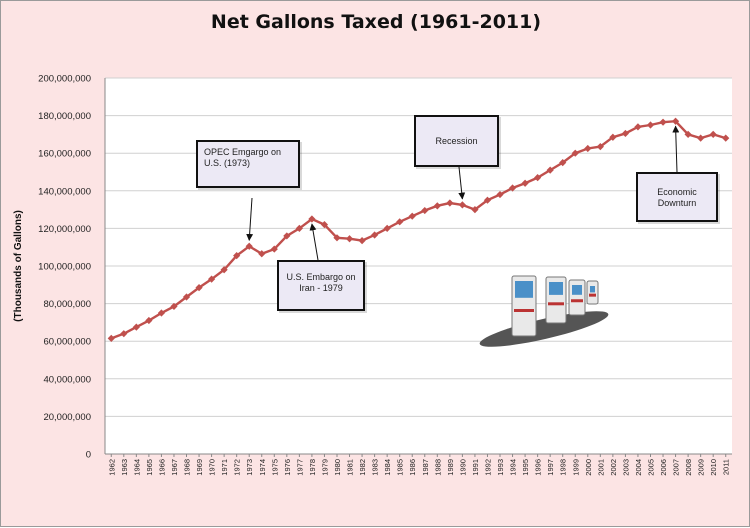  I want to click on annotation-recession-text: Recession, so click(456, 141).